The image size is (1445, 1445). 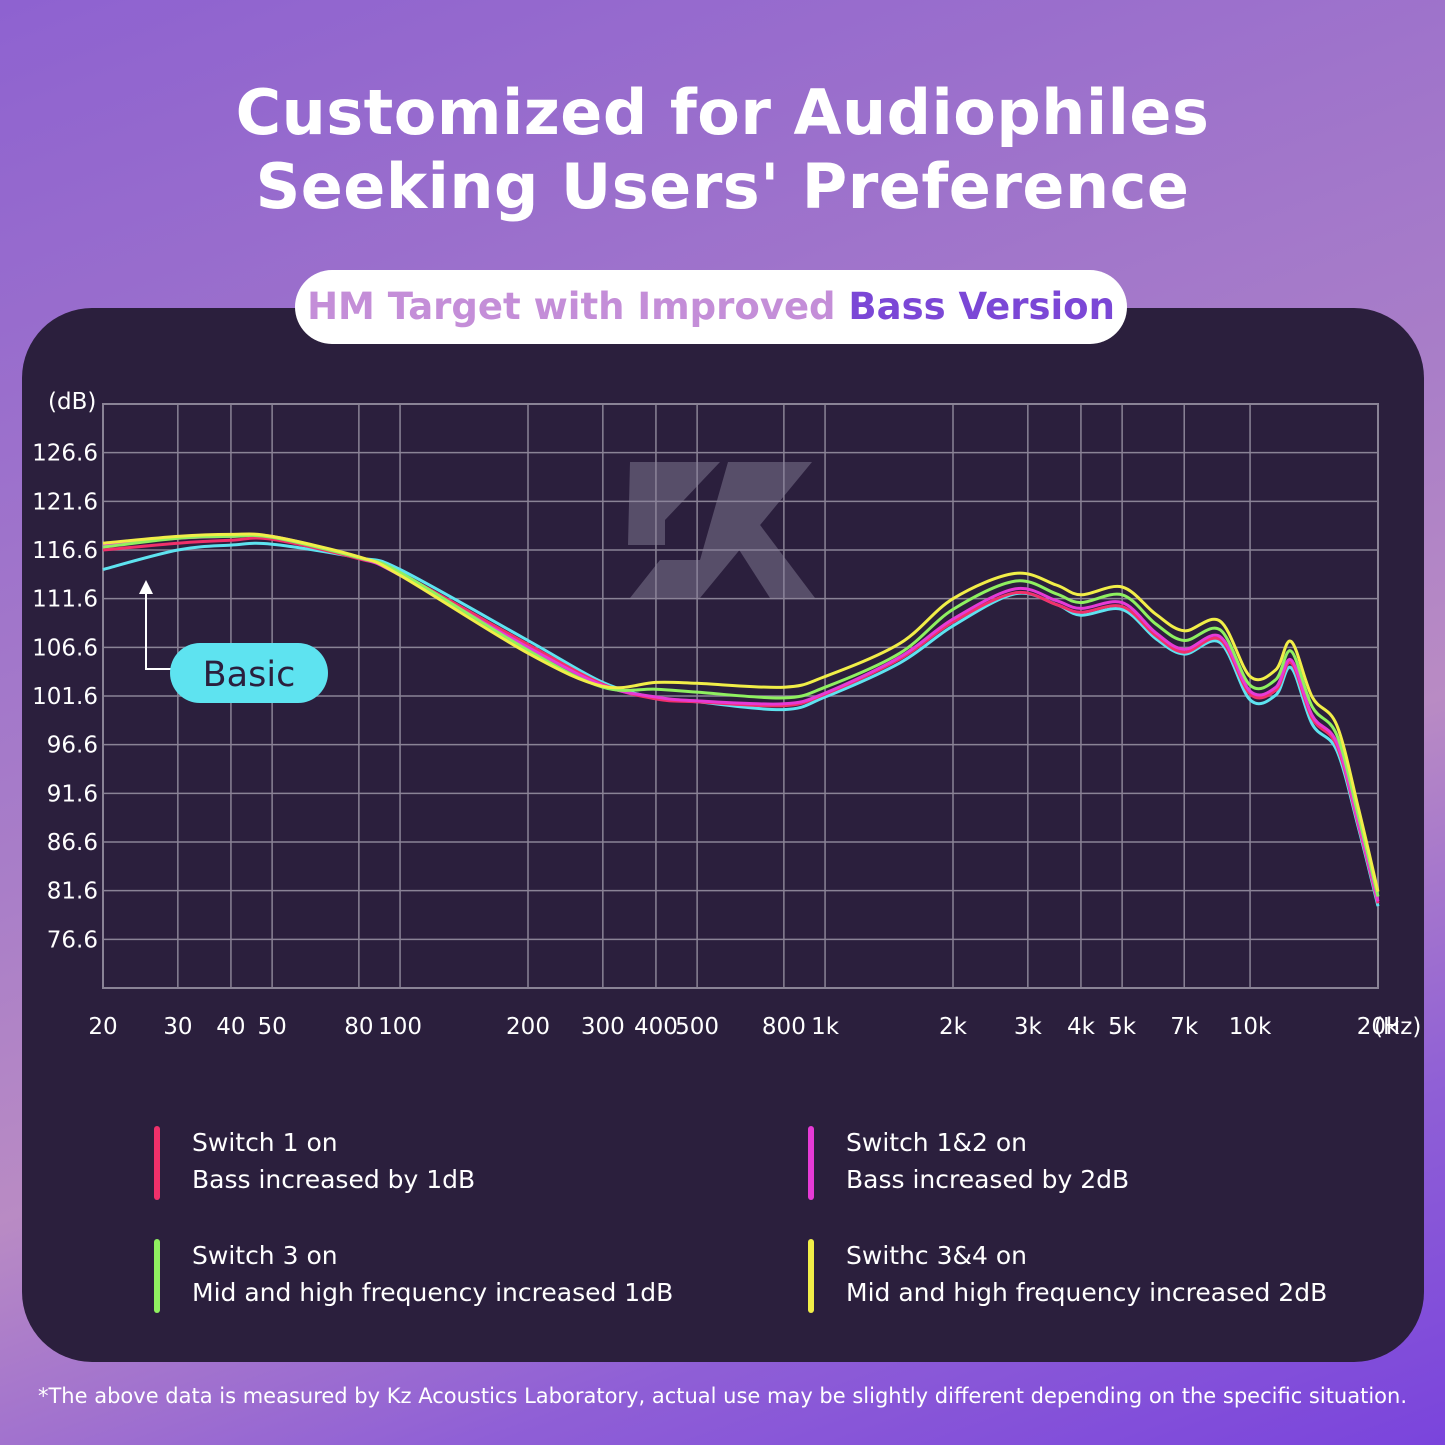 What do you see at coordinates (1081, 1027) in the screenshot?
I see `x-tick-label: 4k` at bounding box center [1081, 1027].